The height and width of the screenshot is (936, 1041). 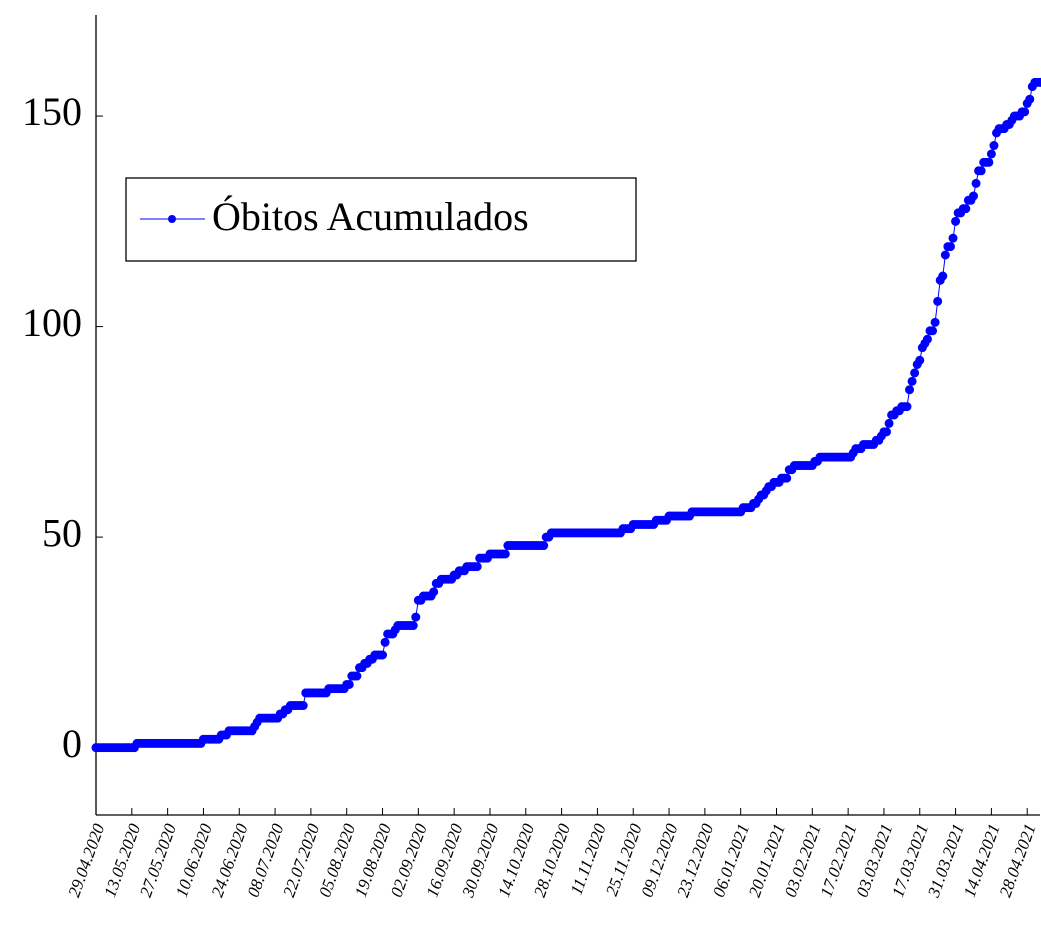 What do you see at coordinates (172, 219) in the screenshot?
I see `legend-marker` at bounding box center [172, 219].